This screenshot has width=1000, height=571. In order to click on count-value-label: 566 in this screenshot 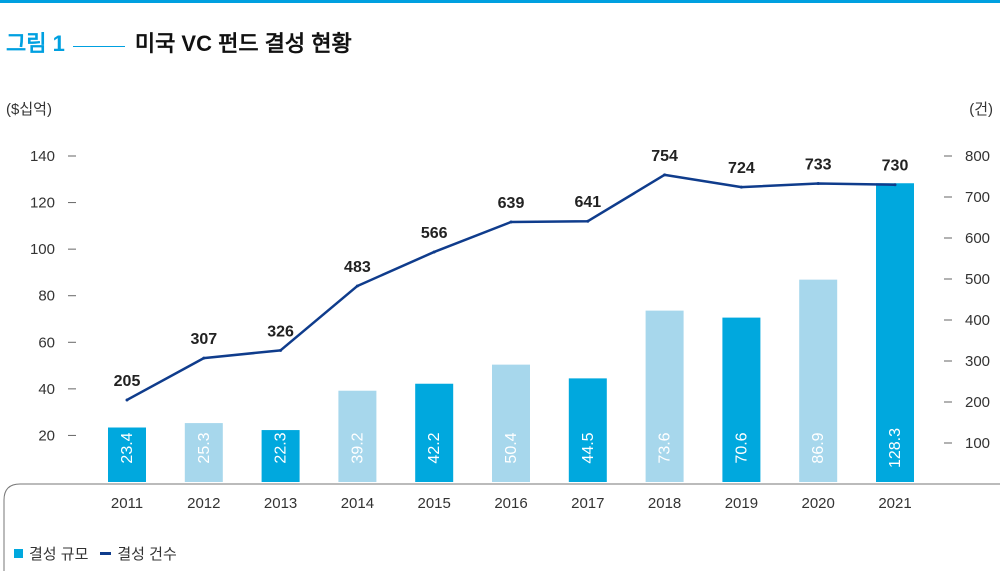, I will do `click(434, 233)`.